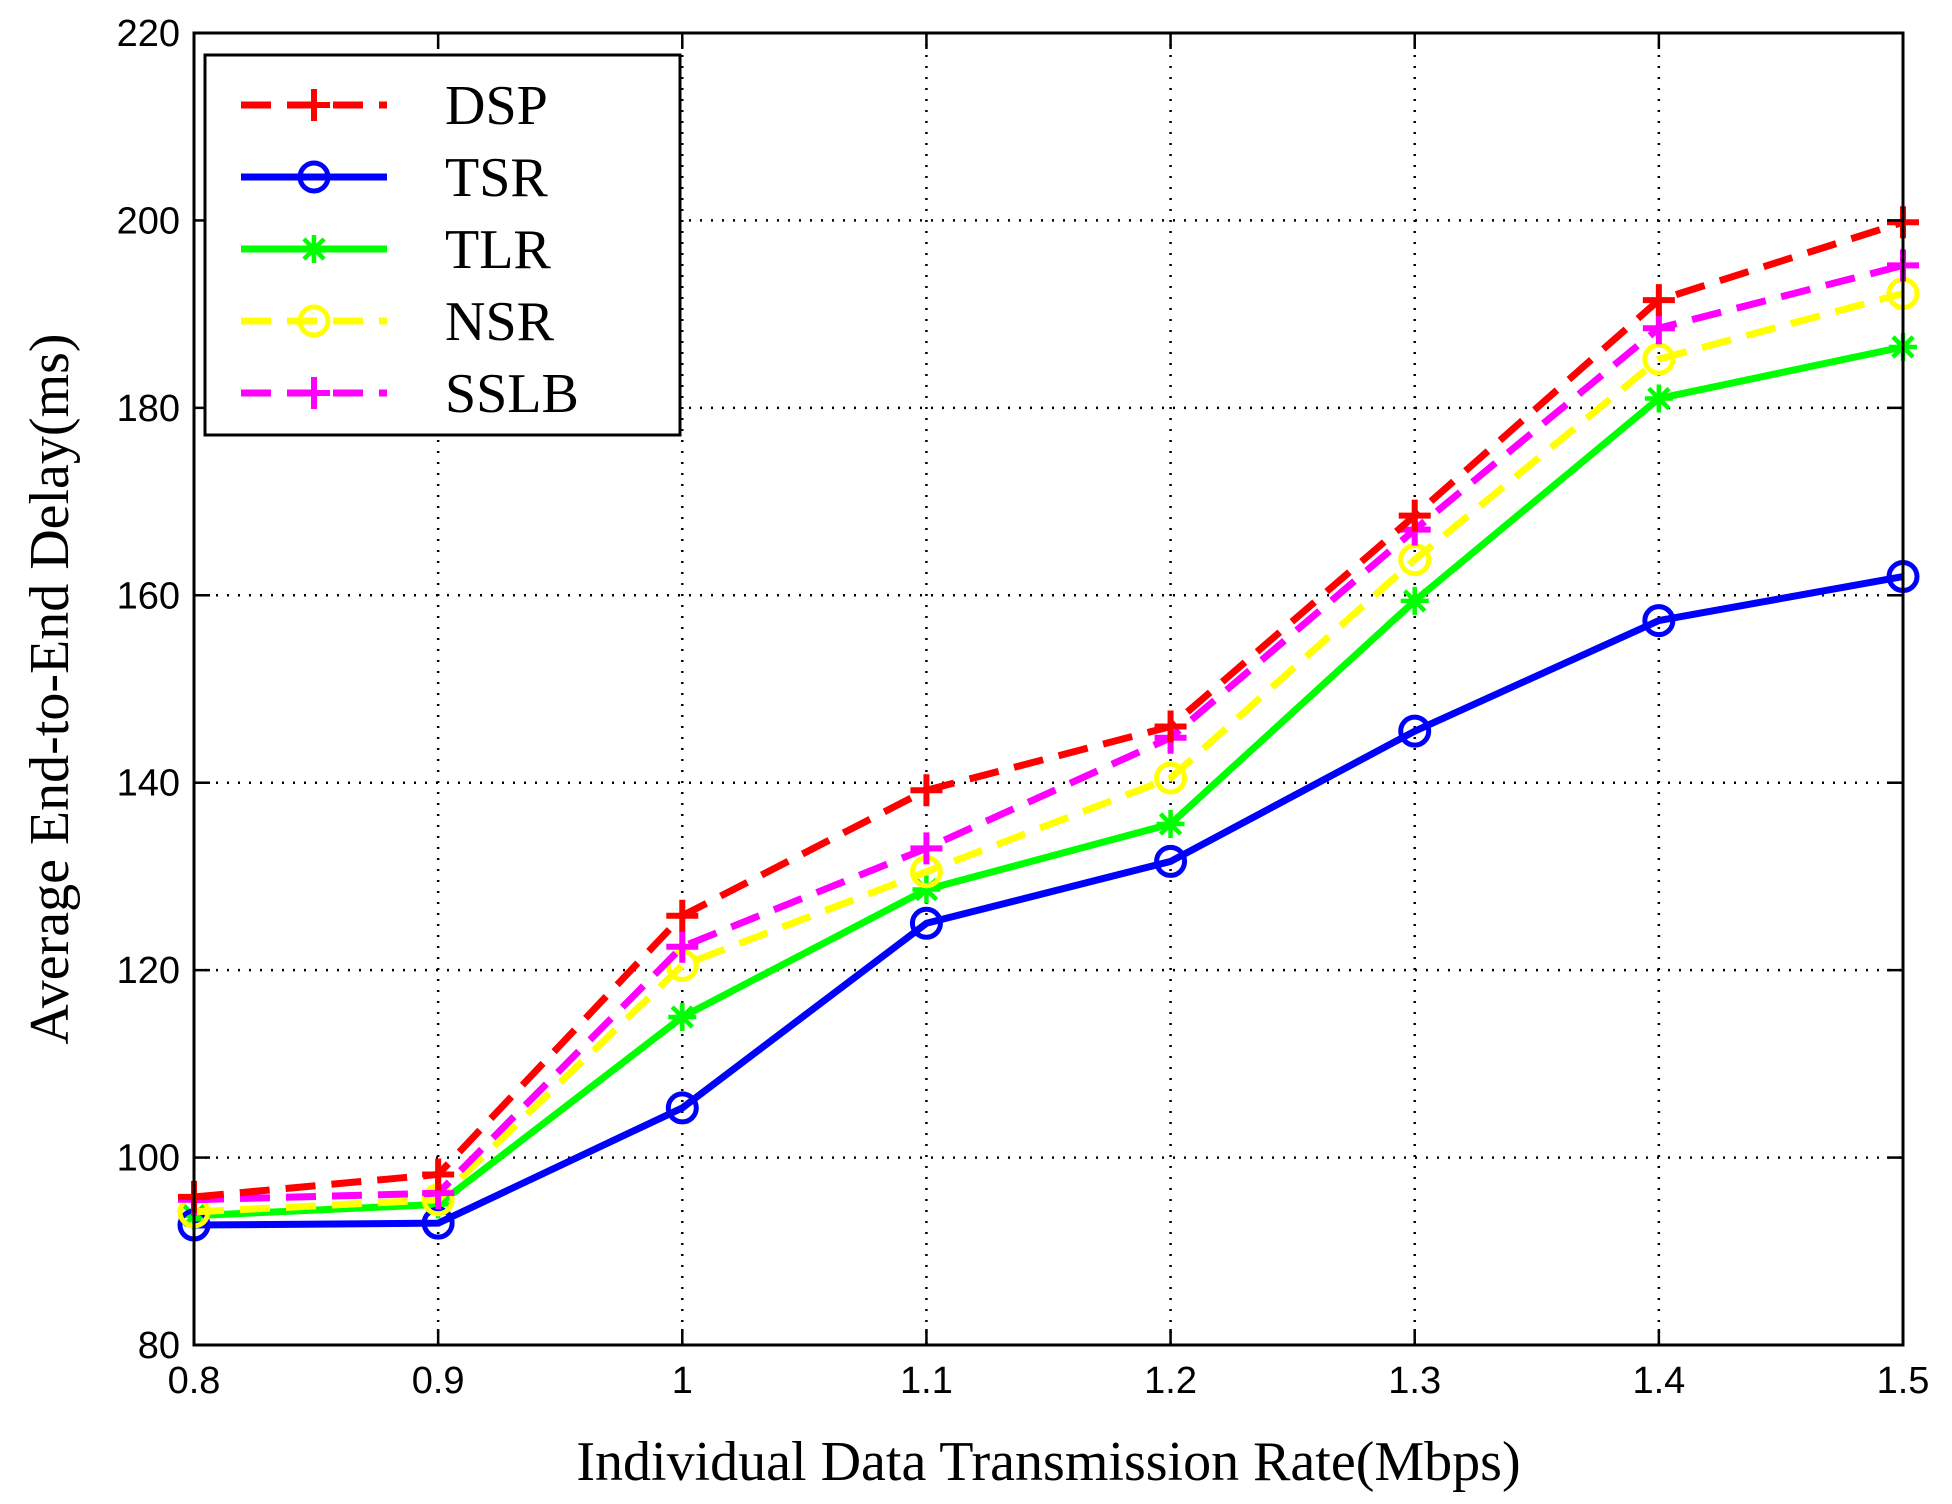 The height and width of the screenshot is (1504, 1952). I want to click on y-tick-label: 180, so click(148, 409).